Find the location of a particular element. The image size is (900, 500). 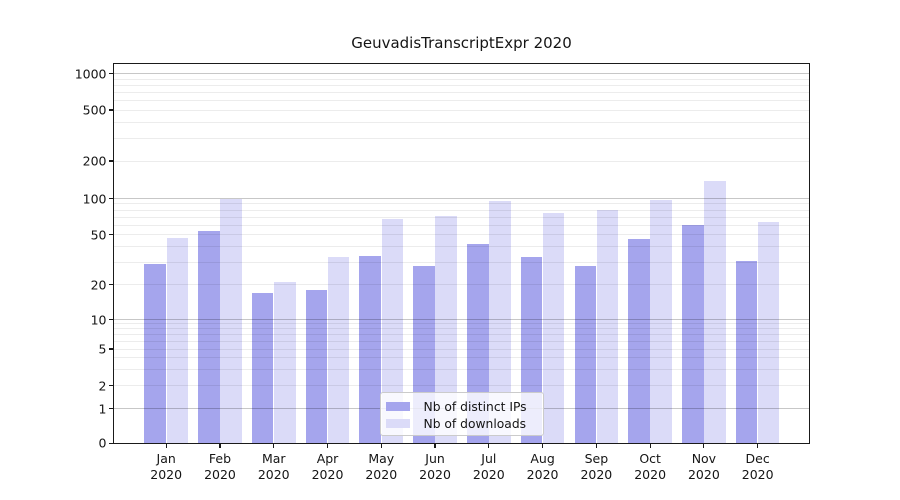

y-tick-label: 500 is located at coordinates (94, 110).